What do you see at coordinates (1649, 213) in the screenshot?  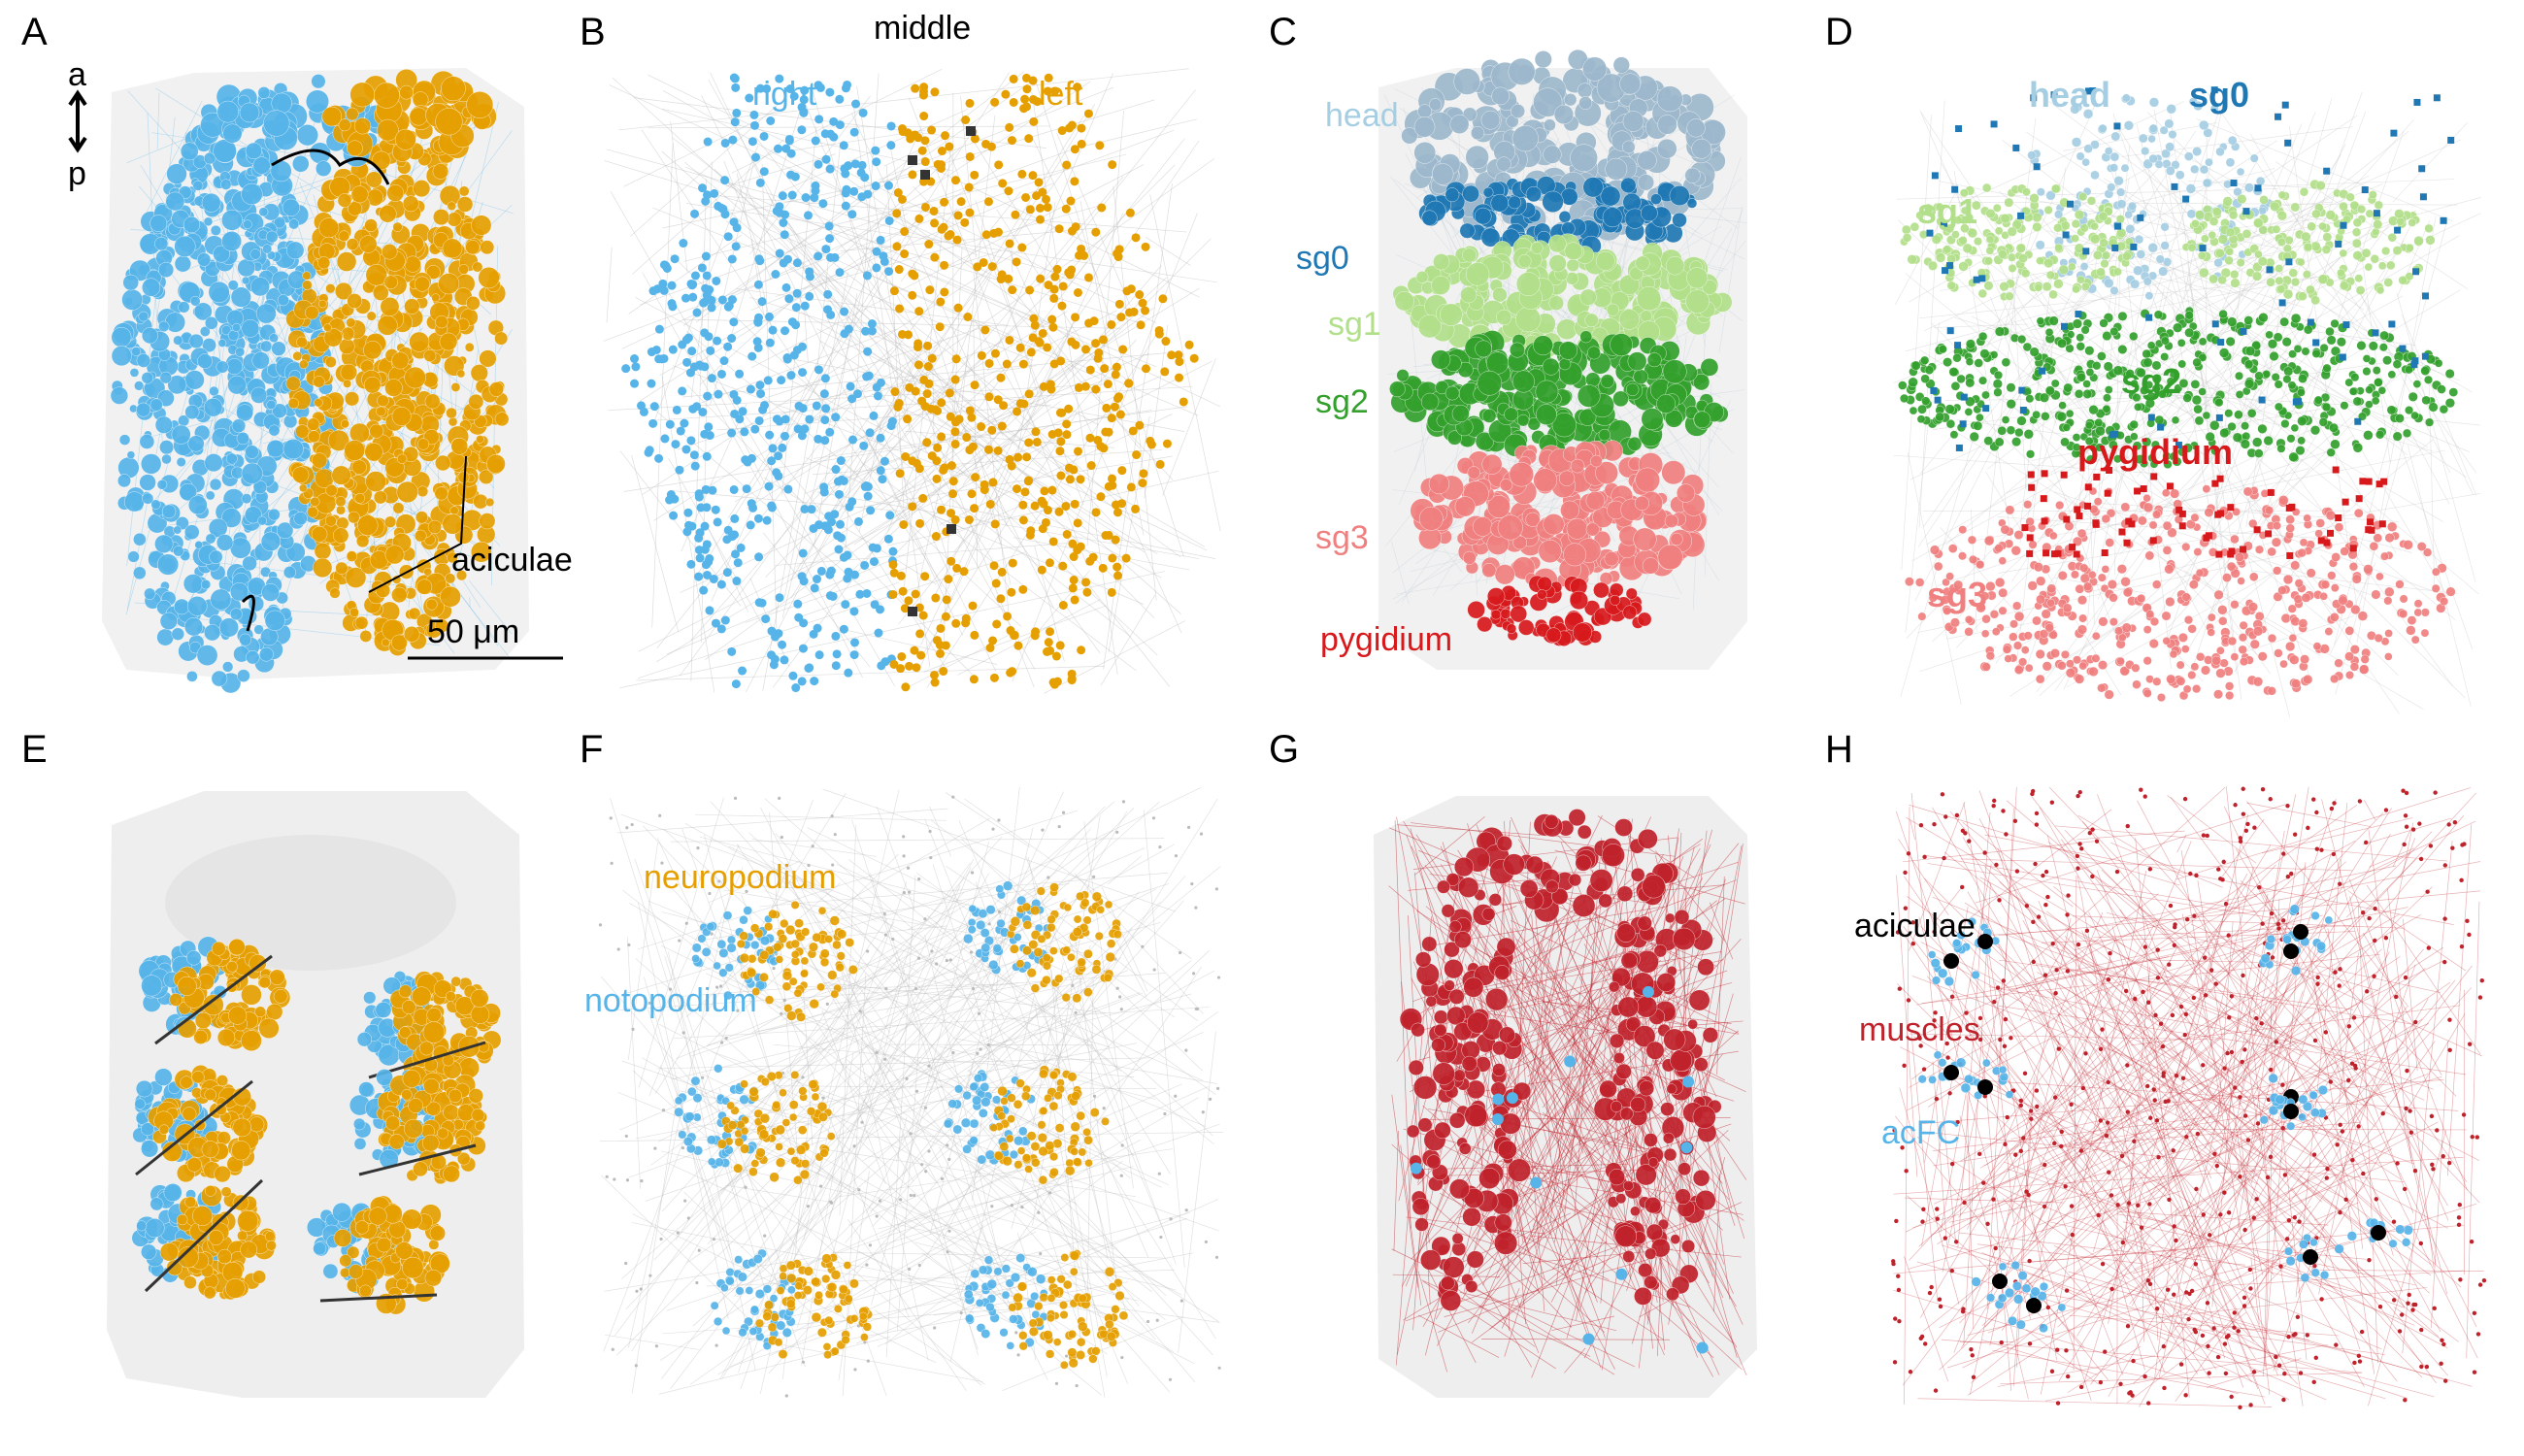 I see `neuron-soma-sg0` at bounding box center [1649, 213].